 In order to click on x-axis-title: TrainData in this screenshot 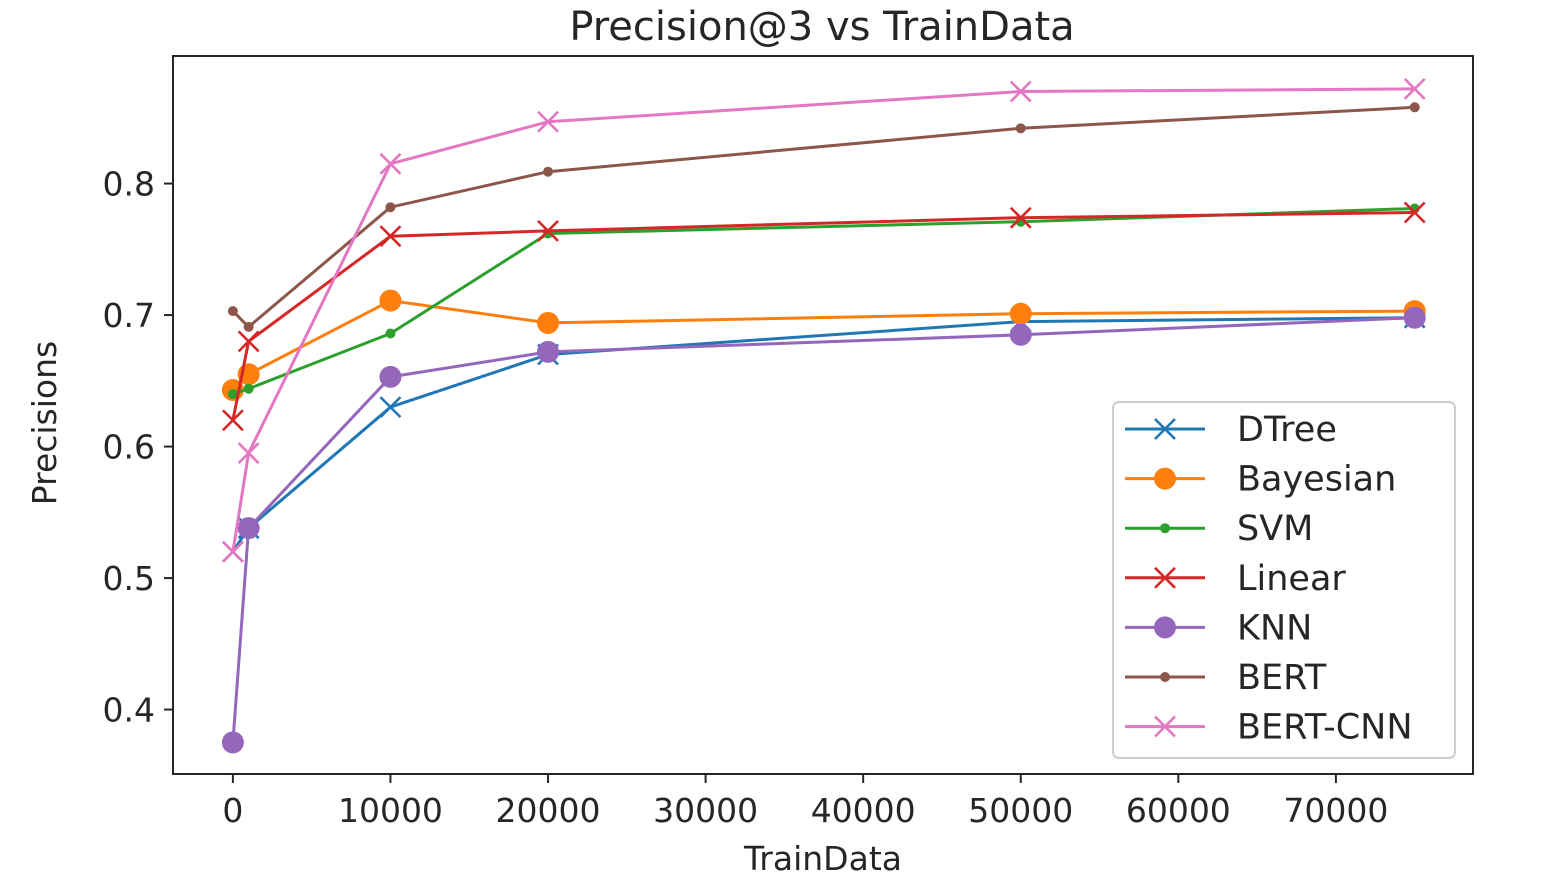, I will do `click(822, 858)`.